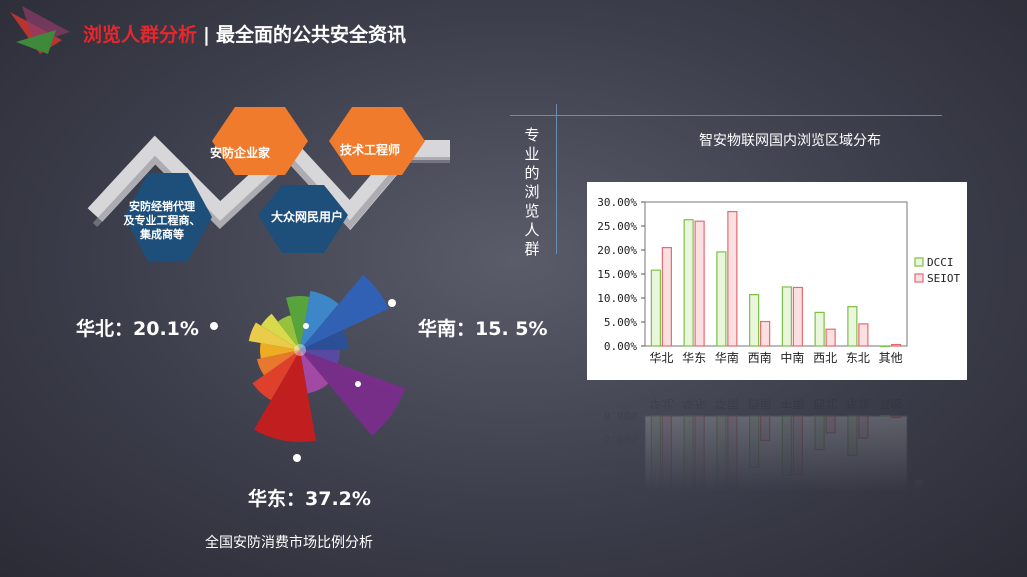 The image size is (1027, 577). What do you see at coordinates (617, 250) in the screenshot?
I see `y-tick-label: 20.00%` at bounding box center [617, 250].